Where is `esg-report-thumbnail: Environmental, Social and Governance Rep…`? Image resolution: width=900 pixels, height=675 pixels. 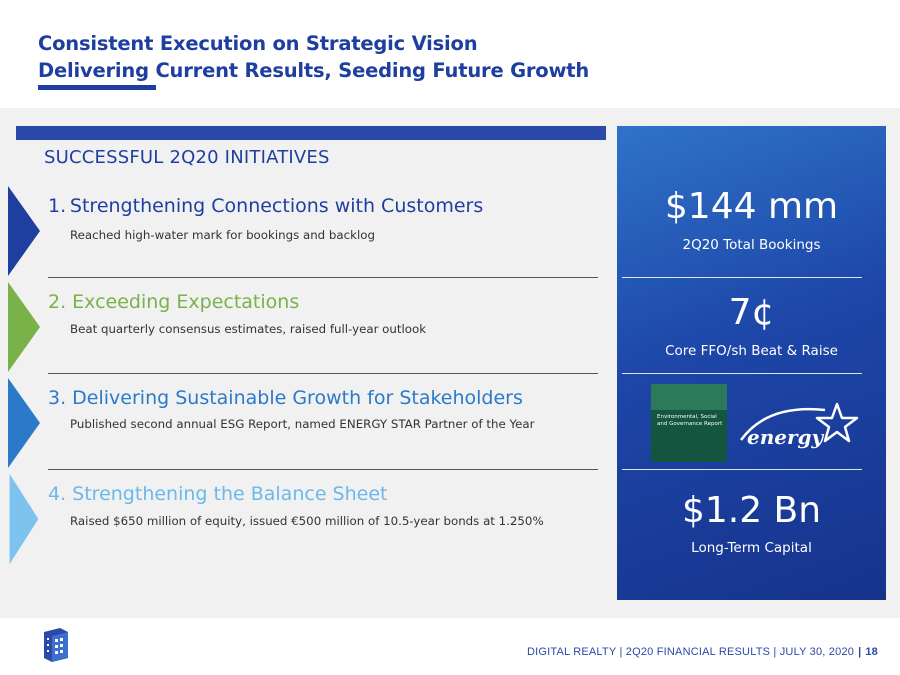 esg-report-thumbnail: Environmental, Social and Governance Rep… is located at coordinates (689, 423).